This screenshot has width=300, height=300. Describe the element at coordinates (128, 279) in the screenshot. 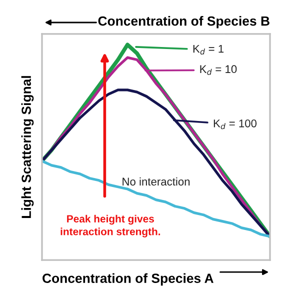

I see `x-axis-title: Concentration of Species A` at that location.